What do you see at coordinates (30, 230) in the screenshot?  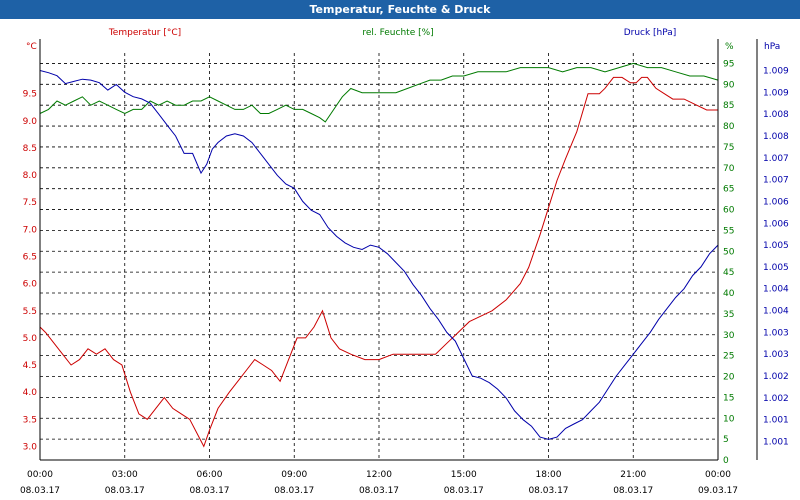 I see `temperature-tick-label: 7.0` at bounding box center [30, 230].